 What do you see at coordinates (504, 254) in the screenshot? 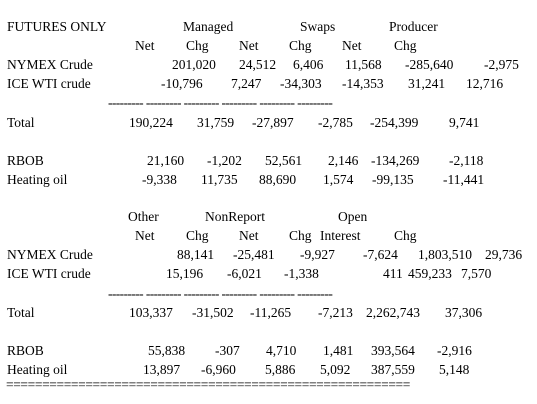
I see `table-cell: 29,736` at bounding box center [504, 254].